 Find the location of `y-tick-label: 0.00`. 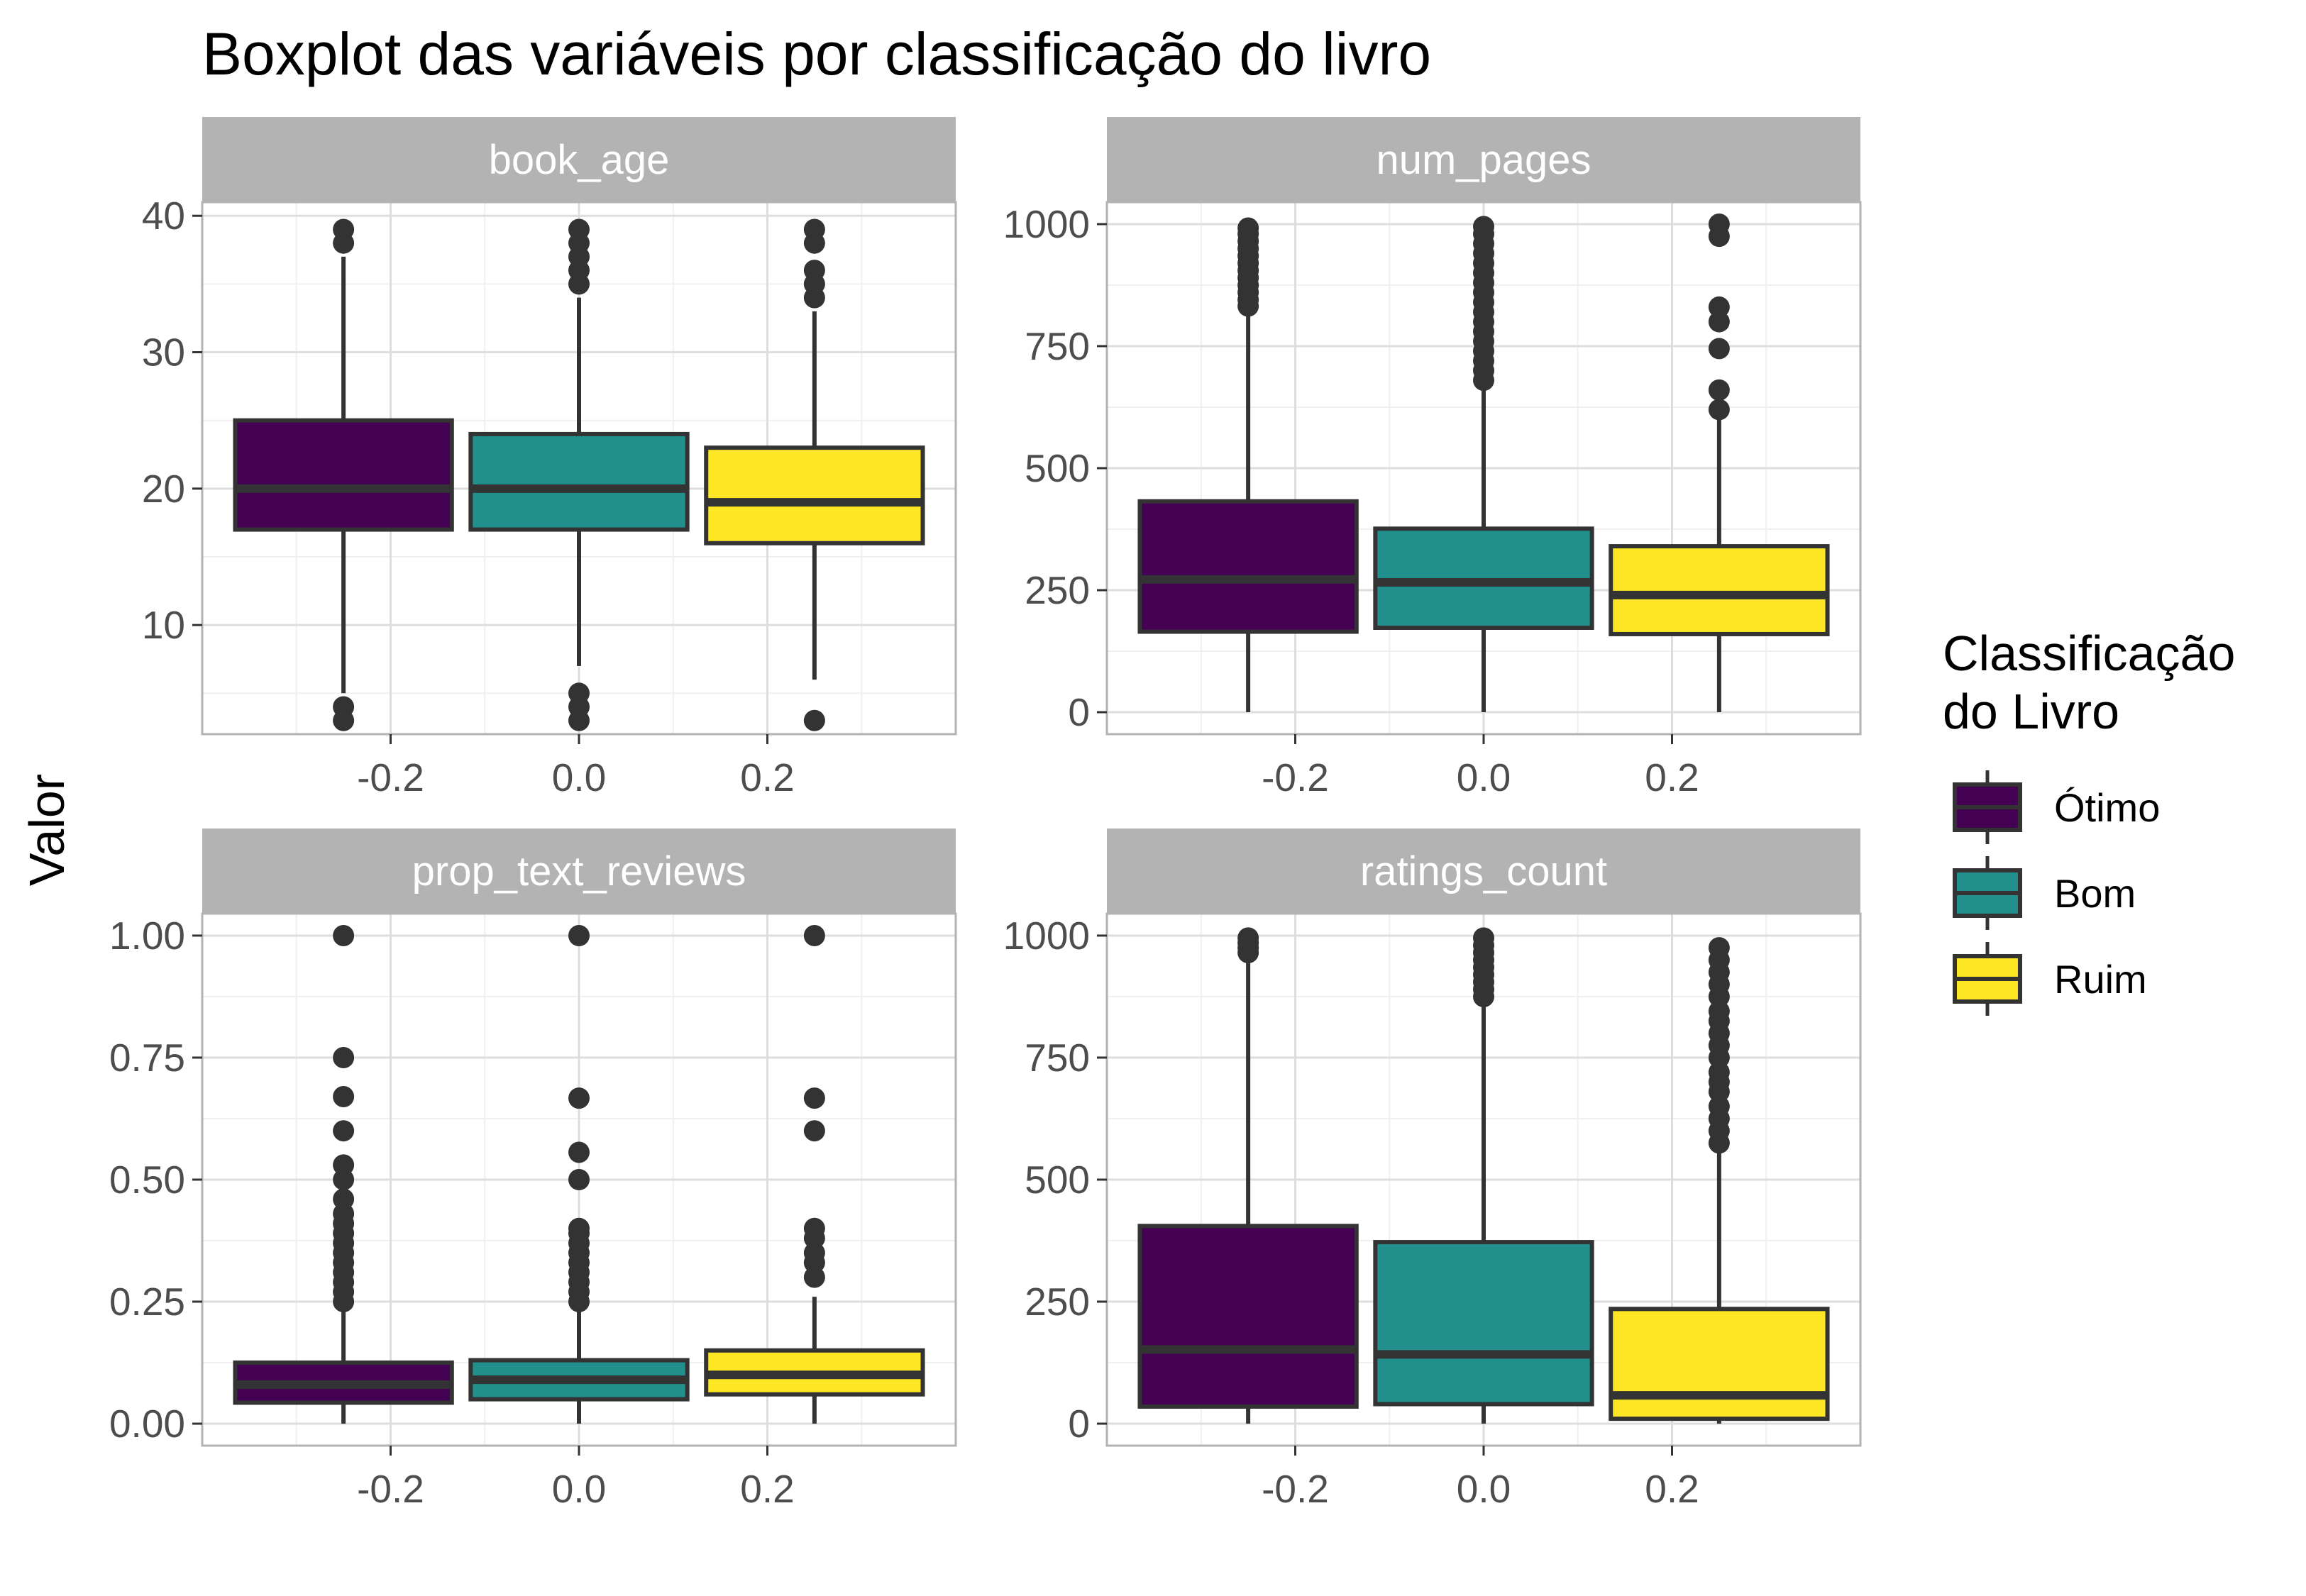

y-tick-label: 0.00 is located at coordinates (147, 1424).